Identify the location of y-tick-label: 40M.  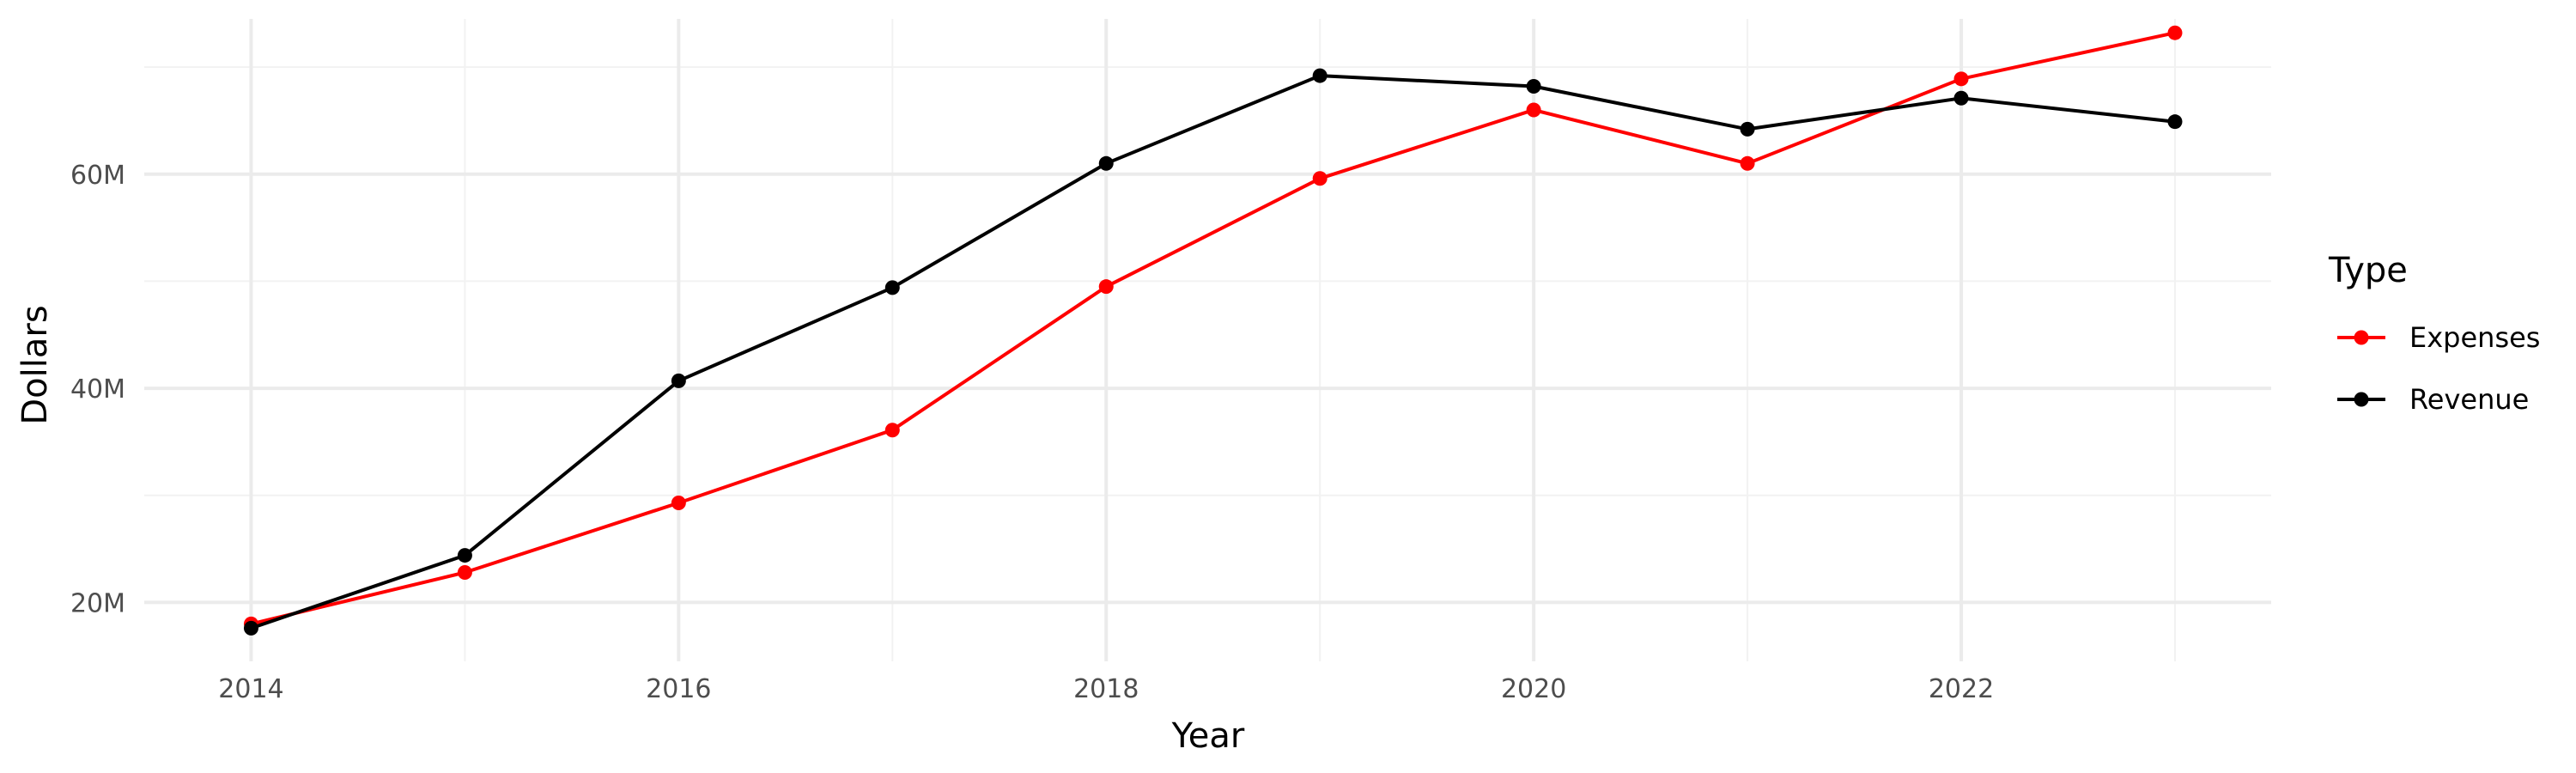
(98, 389).